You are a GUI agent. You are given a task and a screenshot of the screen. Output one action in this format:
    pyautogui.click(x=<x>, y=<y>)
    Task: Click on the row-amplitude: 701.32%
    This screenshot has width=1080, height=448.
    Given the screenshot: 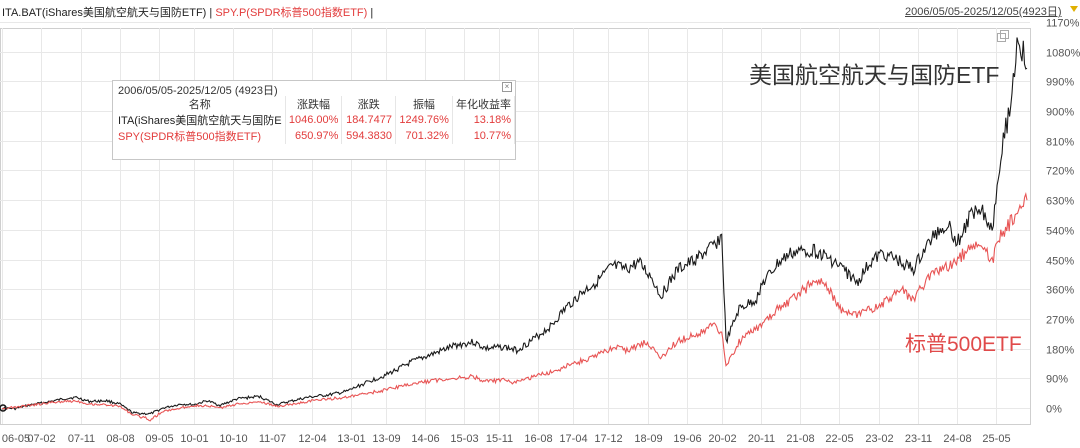 What is the action you would take?
    pyautogui.click(x=424, y=136)
    